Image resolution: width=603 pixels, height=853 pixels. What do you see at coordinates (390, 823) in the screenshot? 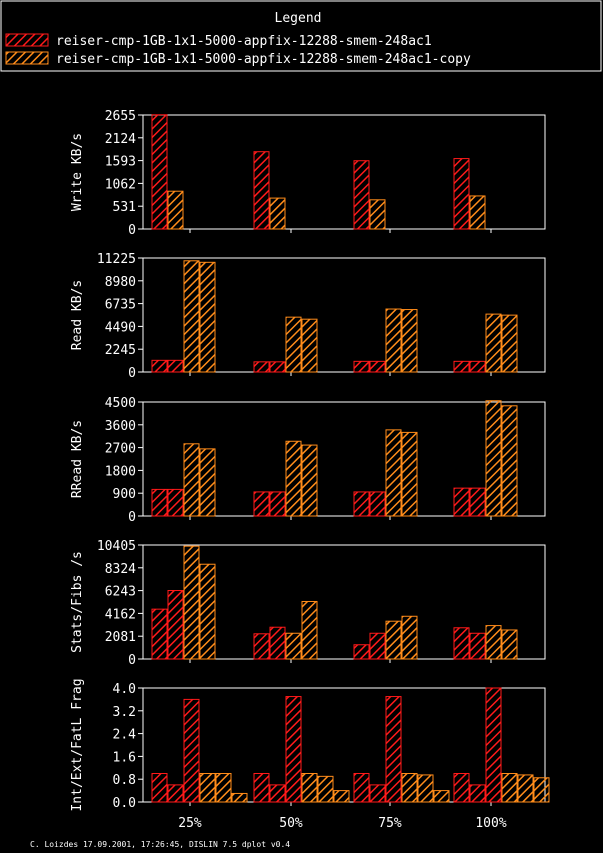
I see `x-category-label: 75%` at bounding box center [390, 823].